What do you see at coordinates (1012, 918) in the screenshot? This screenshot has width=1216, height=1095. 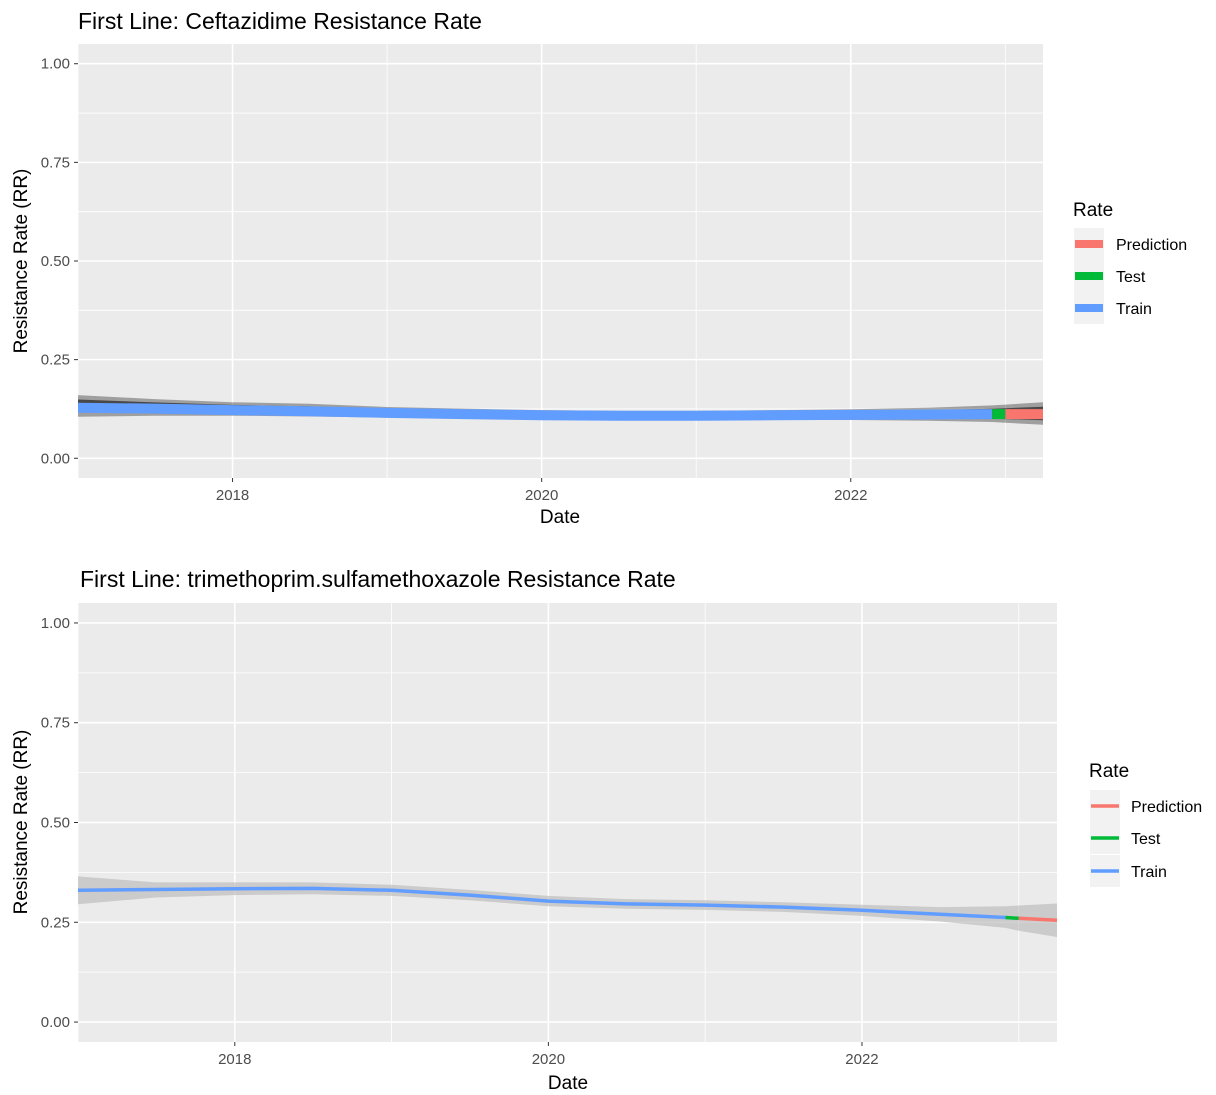 I see `series-line-test` at bounding box center [1012, 918].